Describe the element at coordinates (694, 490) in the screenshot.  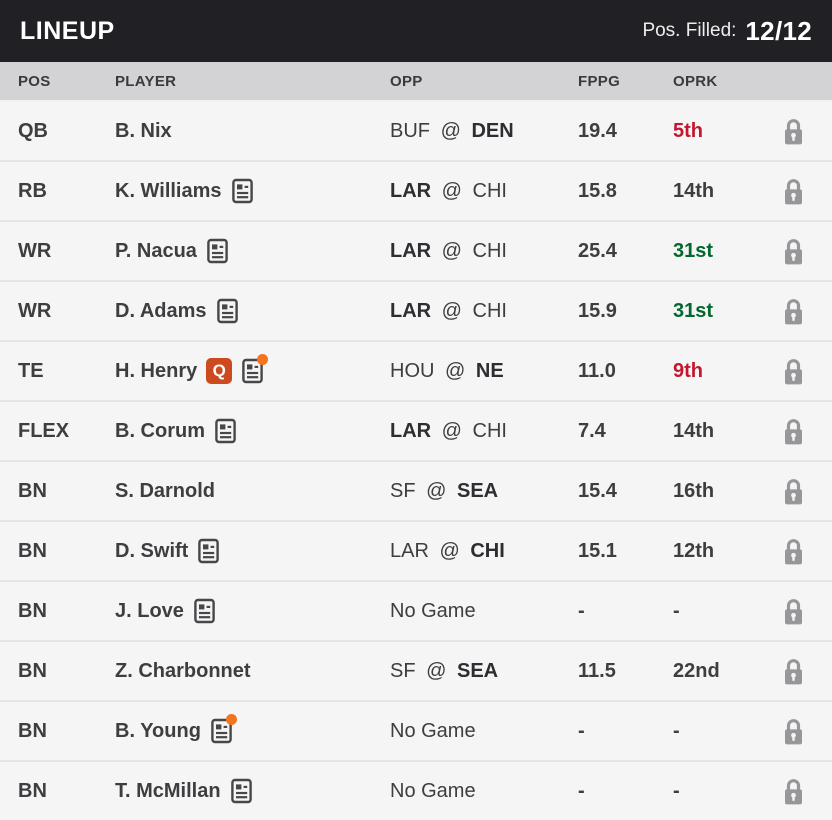
I see `oprk-cell: 16th` at that location.